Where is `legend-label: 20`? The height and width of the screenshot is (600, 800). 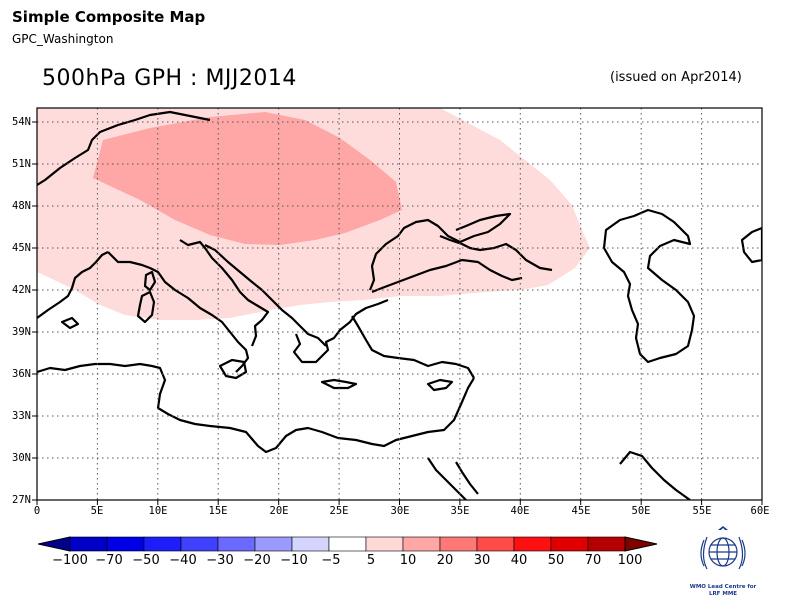
legend-label: 20 is located at coordinates (445, 560).